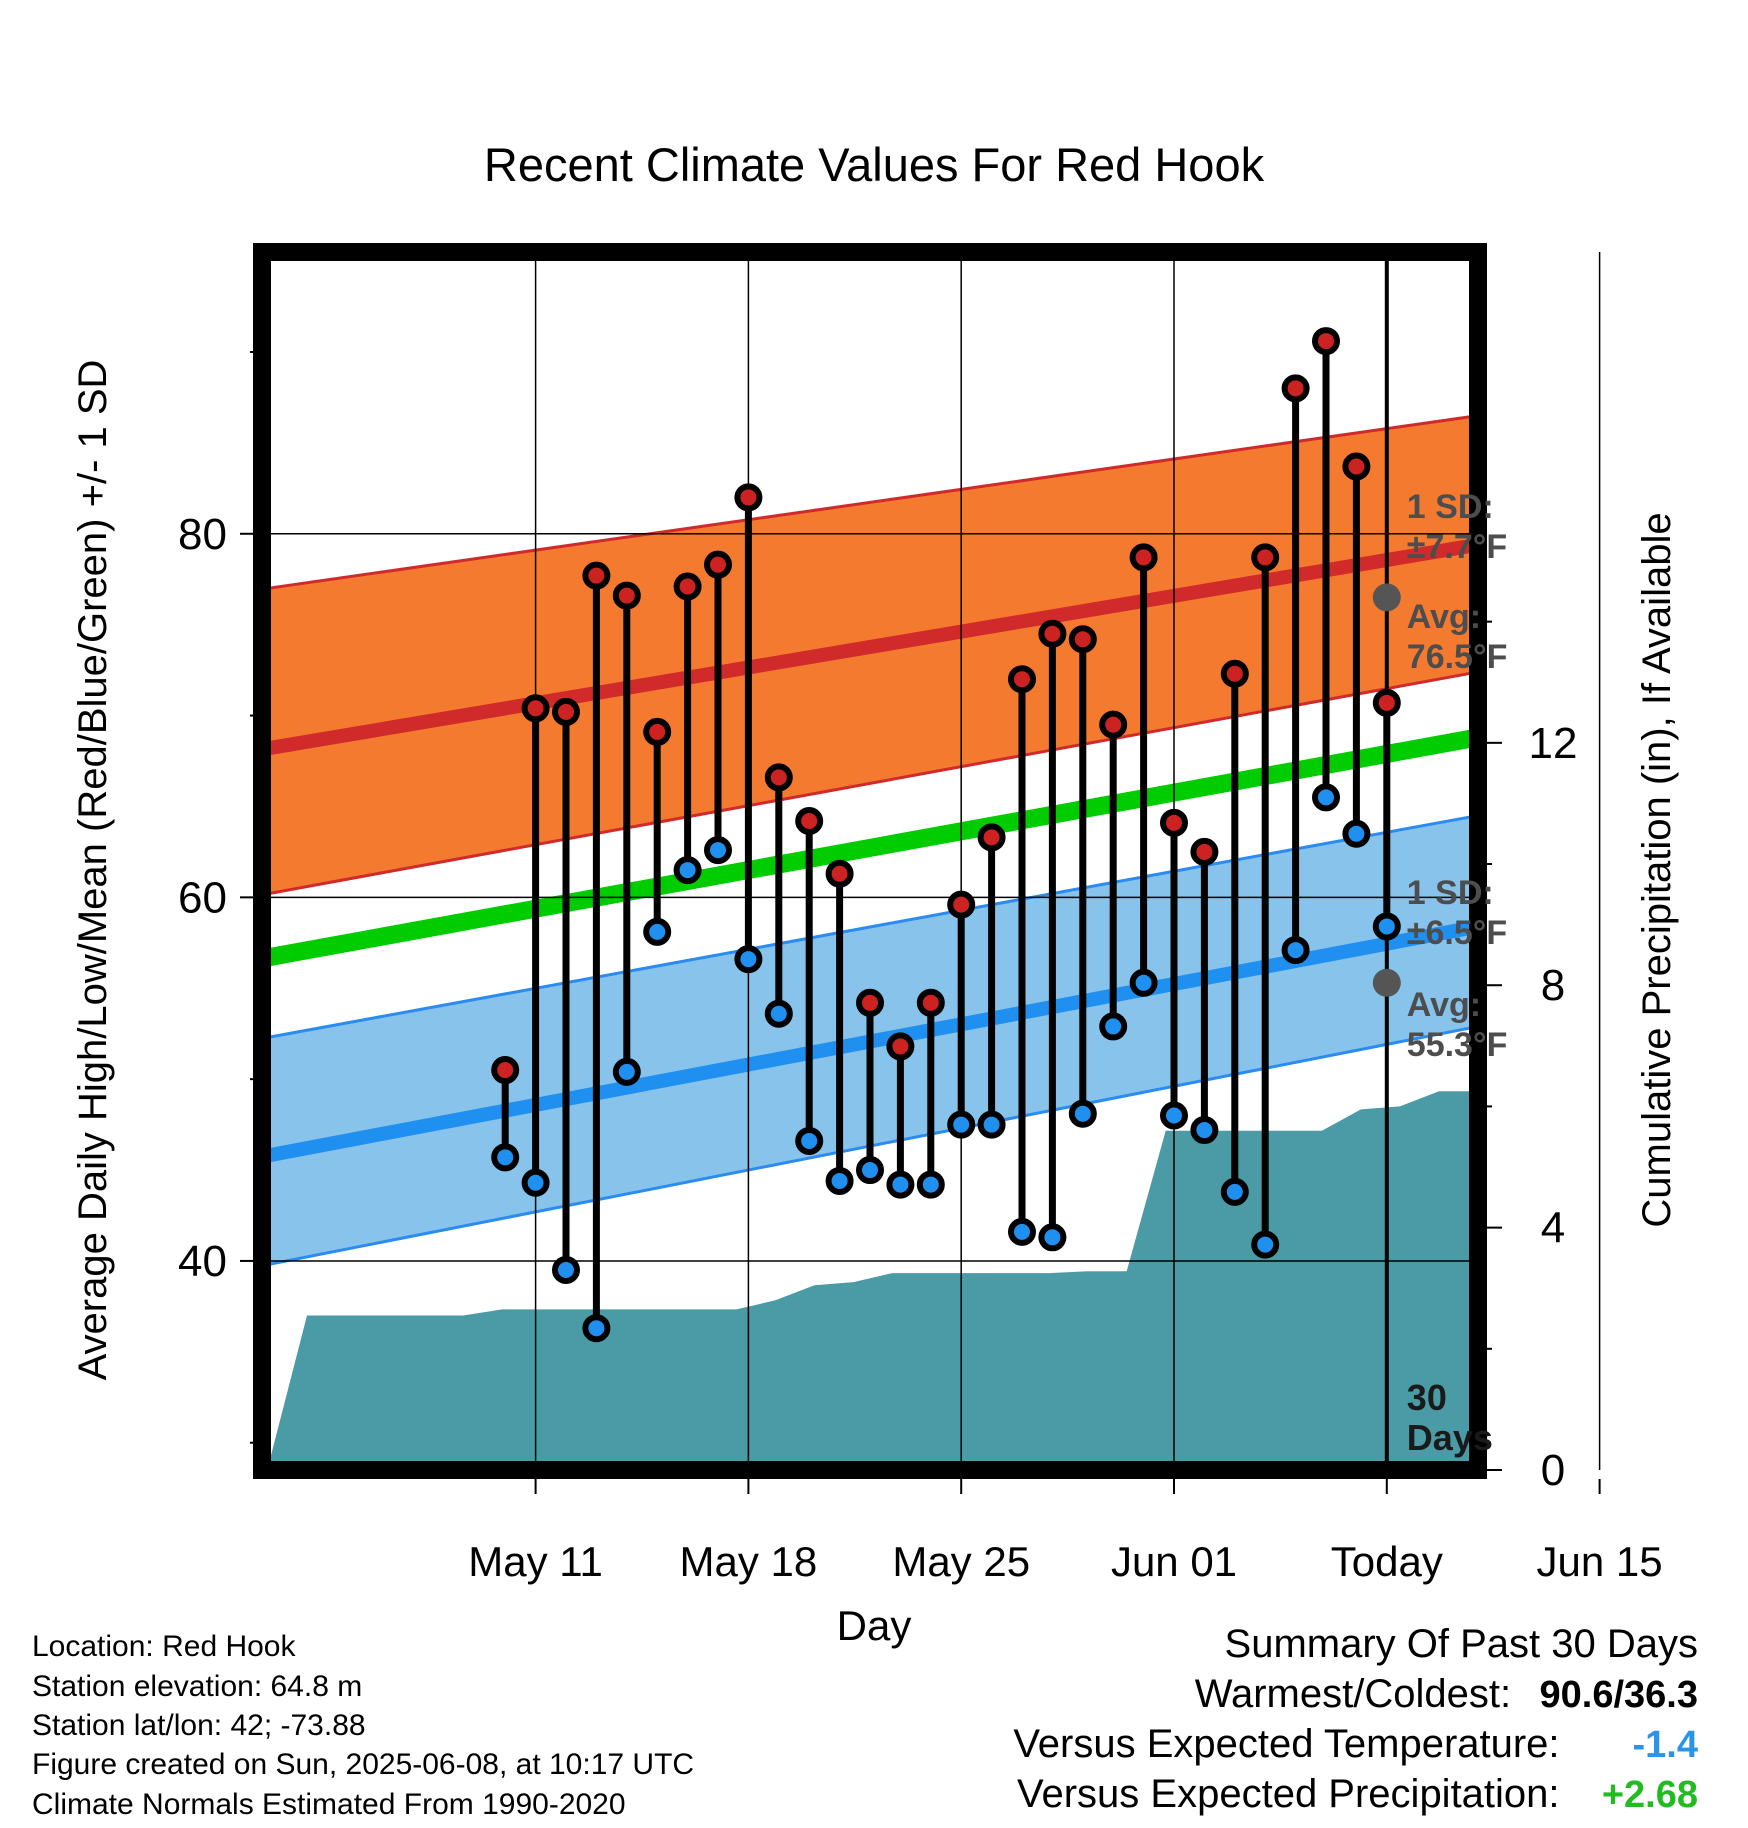  Describe the element at coordinates (1600, 1561) in the screenshot. I see `x-tick-label: Jun 15` at that location.